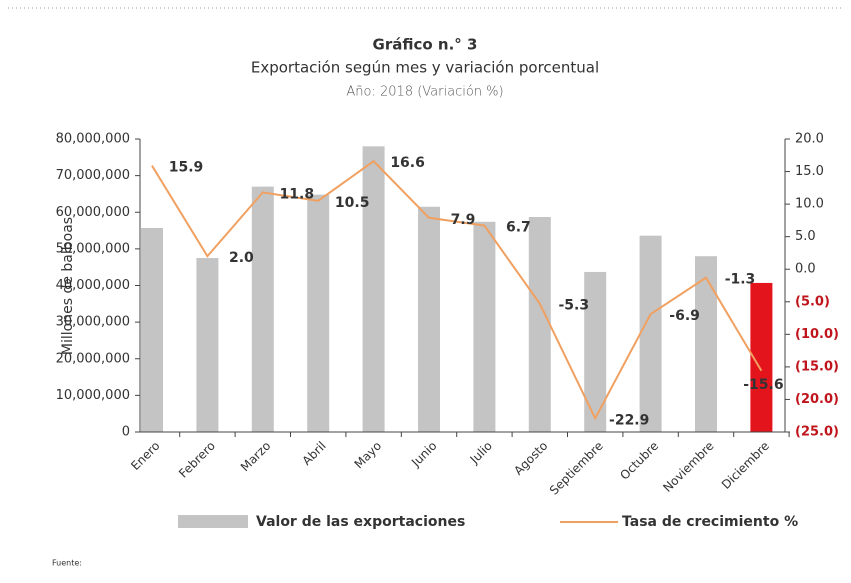 The width and height of the screenshot is (851, 583). What do you see at coordinates (67, 563) in the screenshot?
I see `source: Fuente:` at bounding box center [67, 563].